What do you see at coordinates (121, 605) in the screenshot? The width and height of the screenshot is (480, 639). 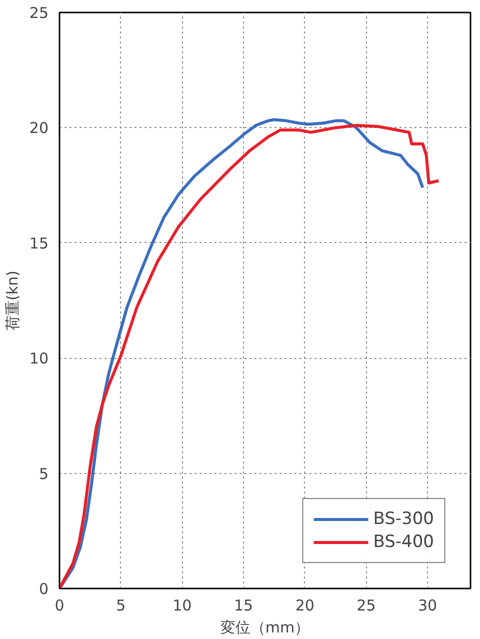 I see `x-tick-label: 5` at bounding box center [121, 605].